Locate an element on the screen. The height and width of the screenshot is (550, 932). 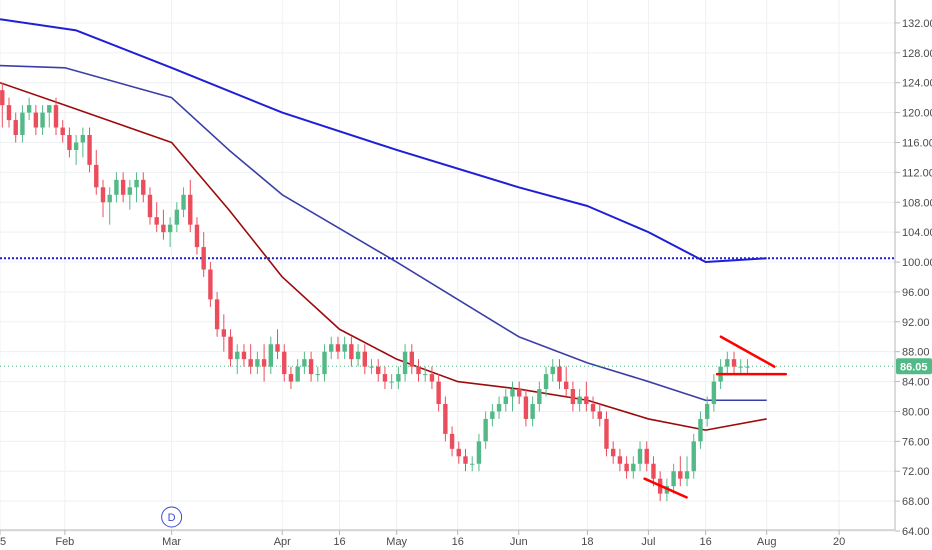
x-tick-label: 20 is located at coordinates (839, 542).